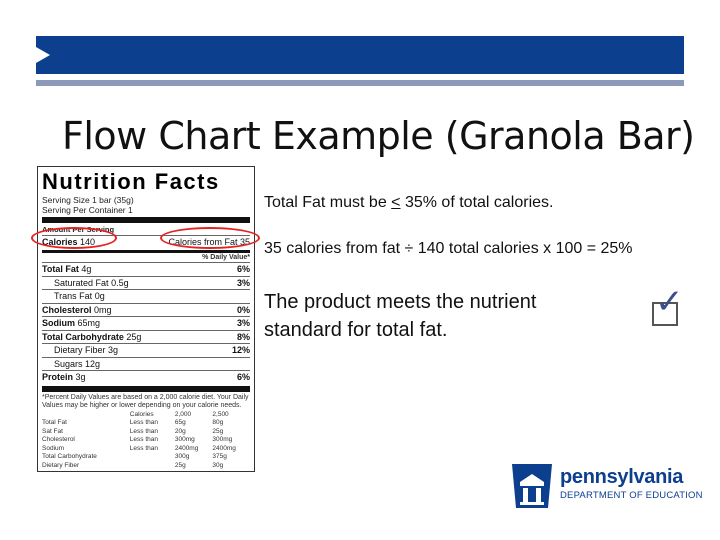 The width and height of the screenshot is (720, 540). I want to click on nutrient-label: Trans Fat, so click(73, 296).